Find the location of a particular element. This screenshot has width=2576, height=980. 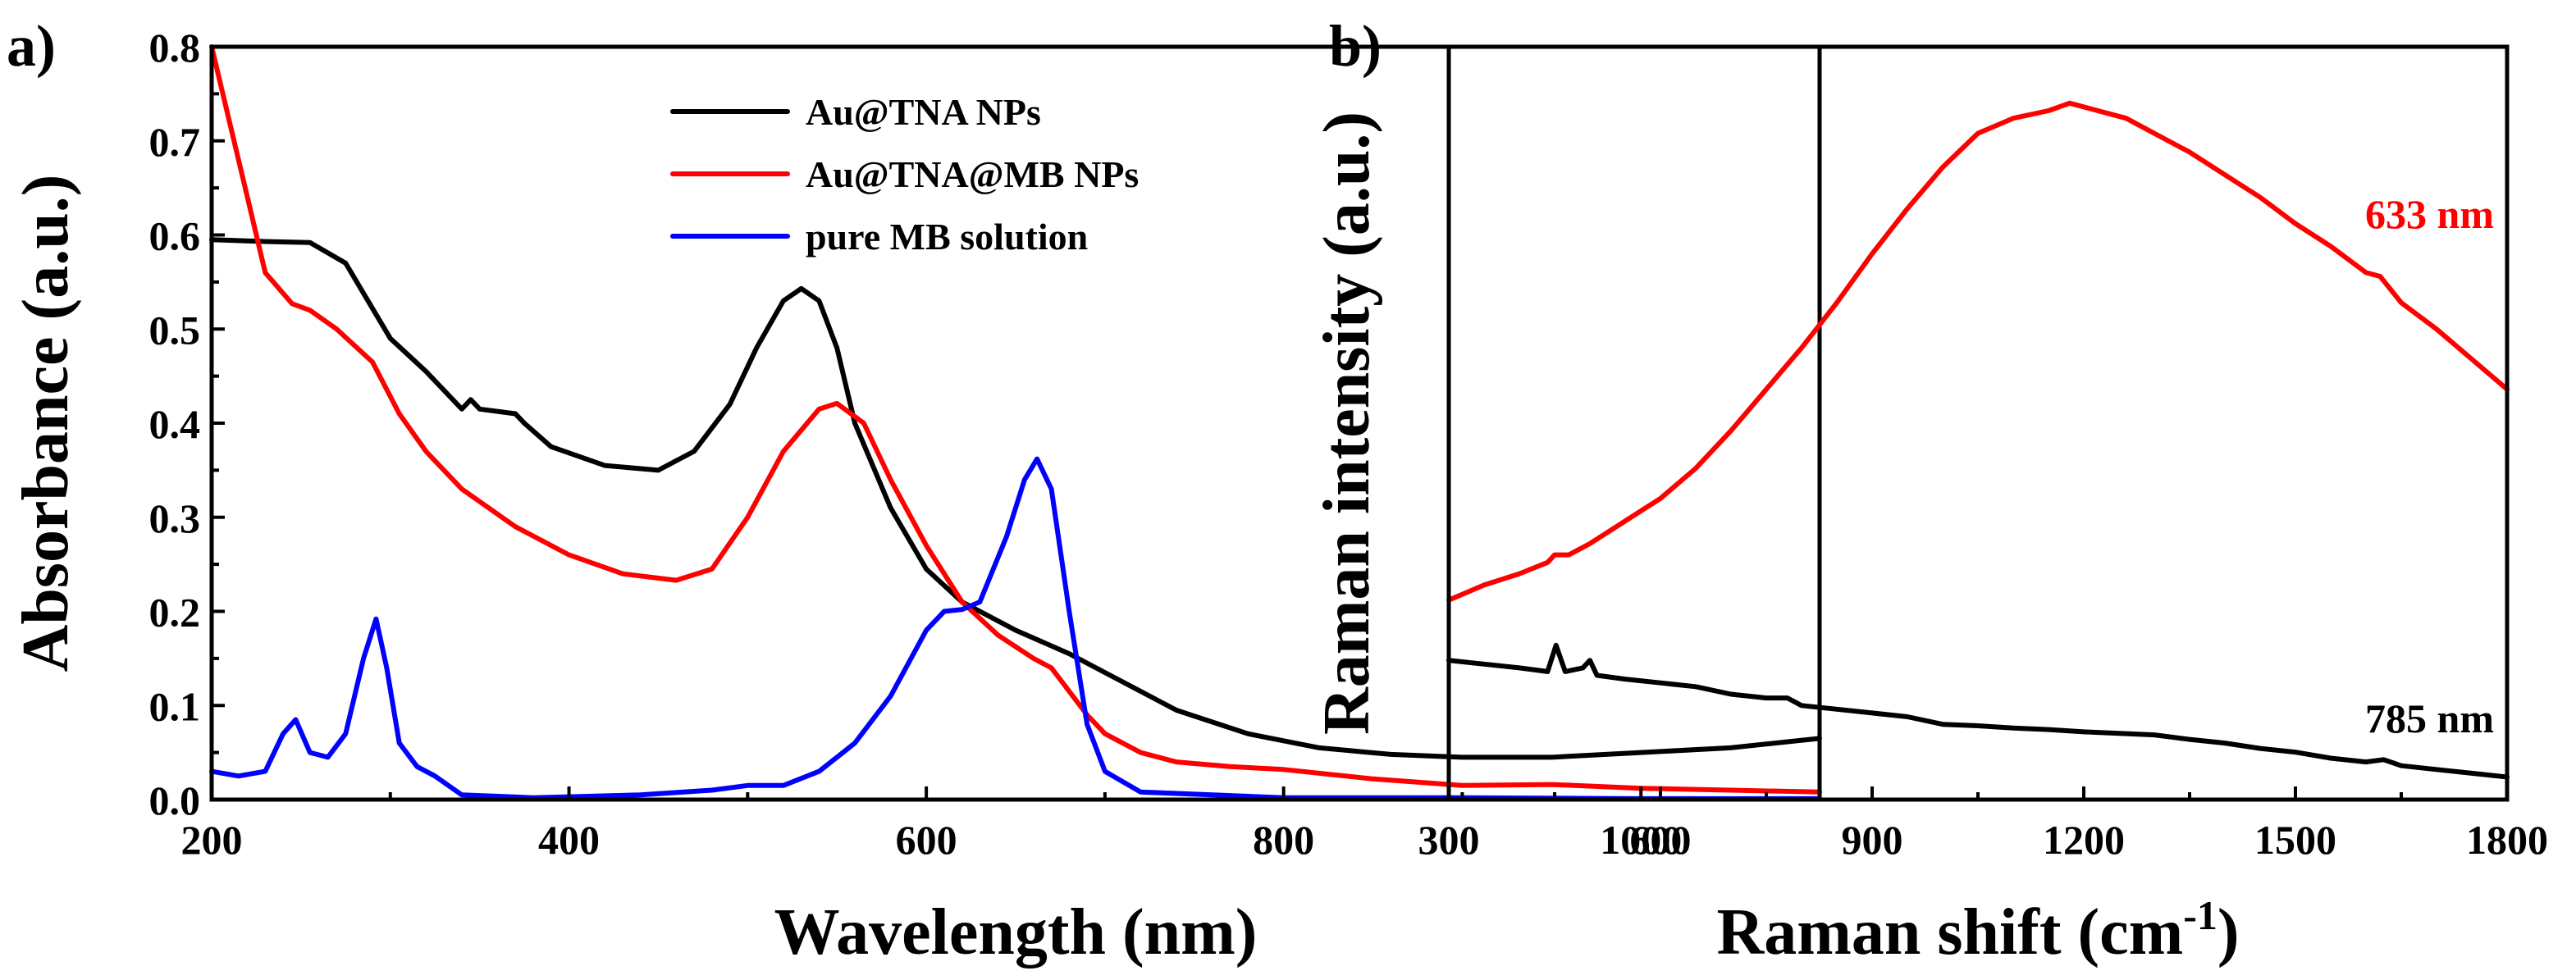

panel-b-label: b) is located at coordinates (1356, 46).